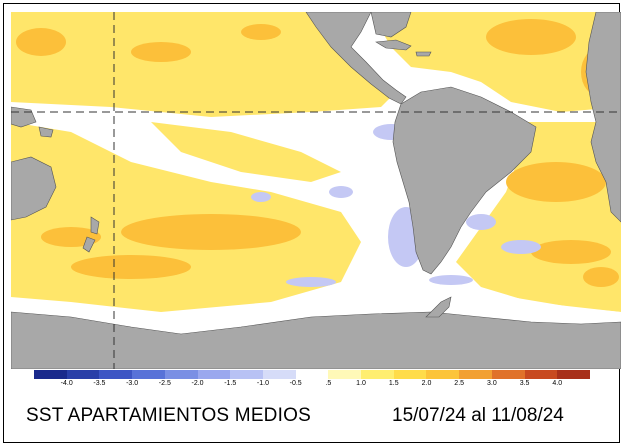 This screenshot has width=625, height=448. What do you see at coordinates (197, 383) in the screenshot?
I see `color-scale-tick-label: -2.0` at bounding box center [197, 383].